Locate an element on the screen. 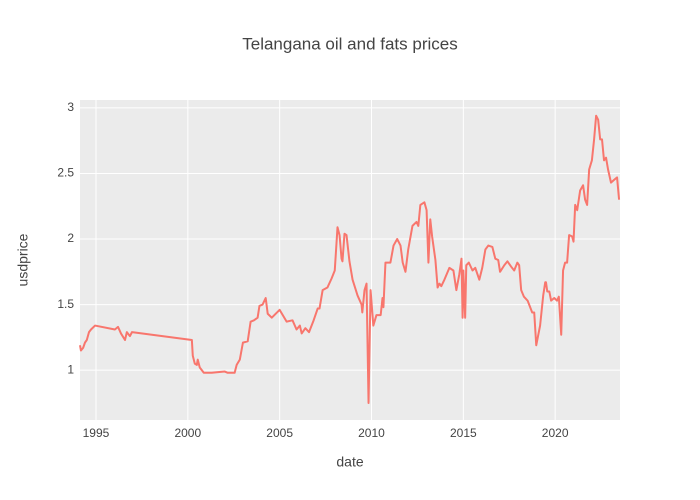  y-tick-label: 2.5 is located at coordinates (65, 173).